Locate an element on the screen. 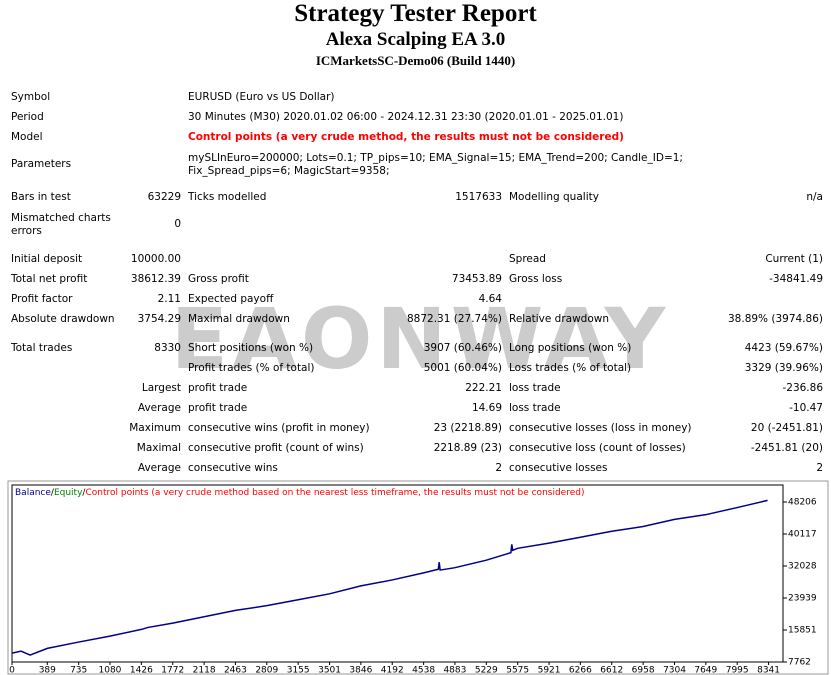 Image resolution: width=831 pixels, height=675 pixels. stat-value: Maximal is located at coordinates (158, 448).